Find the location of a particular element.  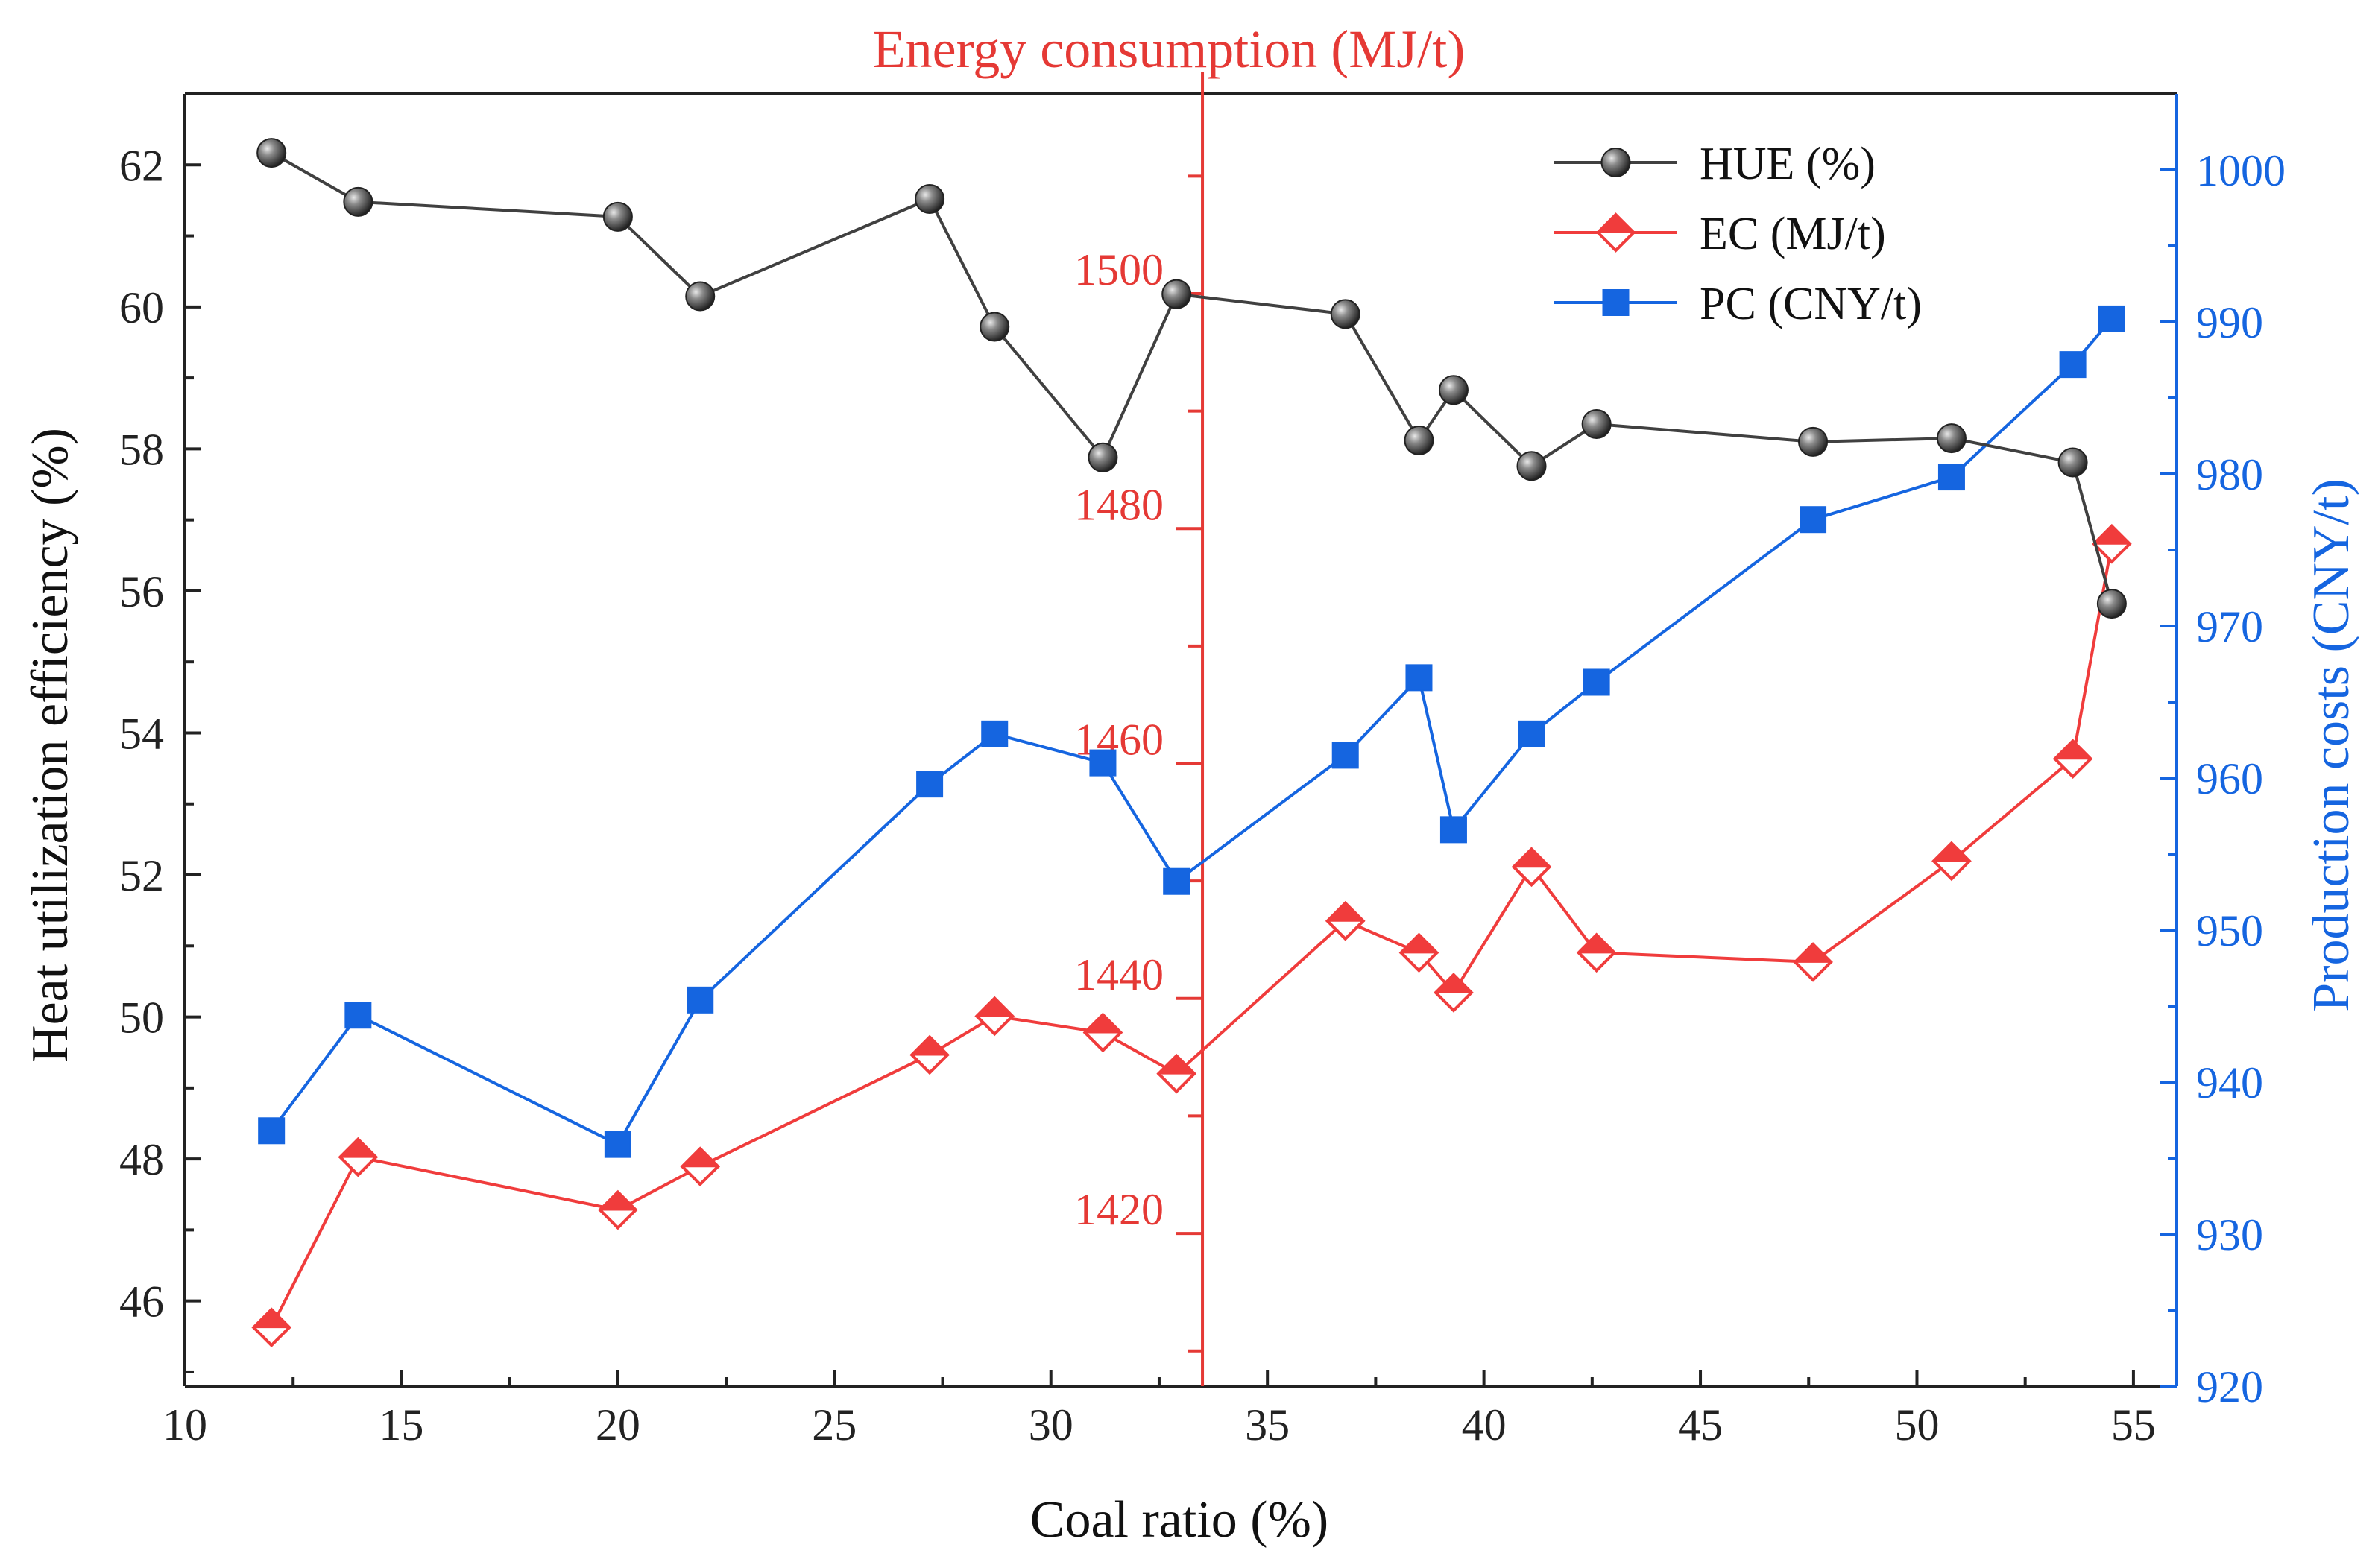

x-tick-label: 30 is located at coordinates (1051, 1425).